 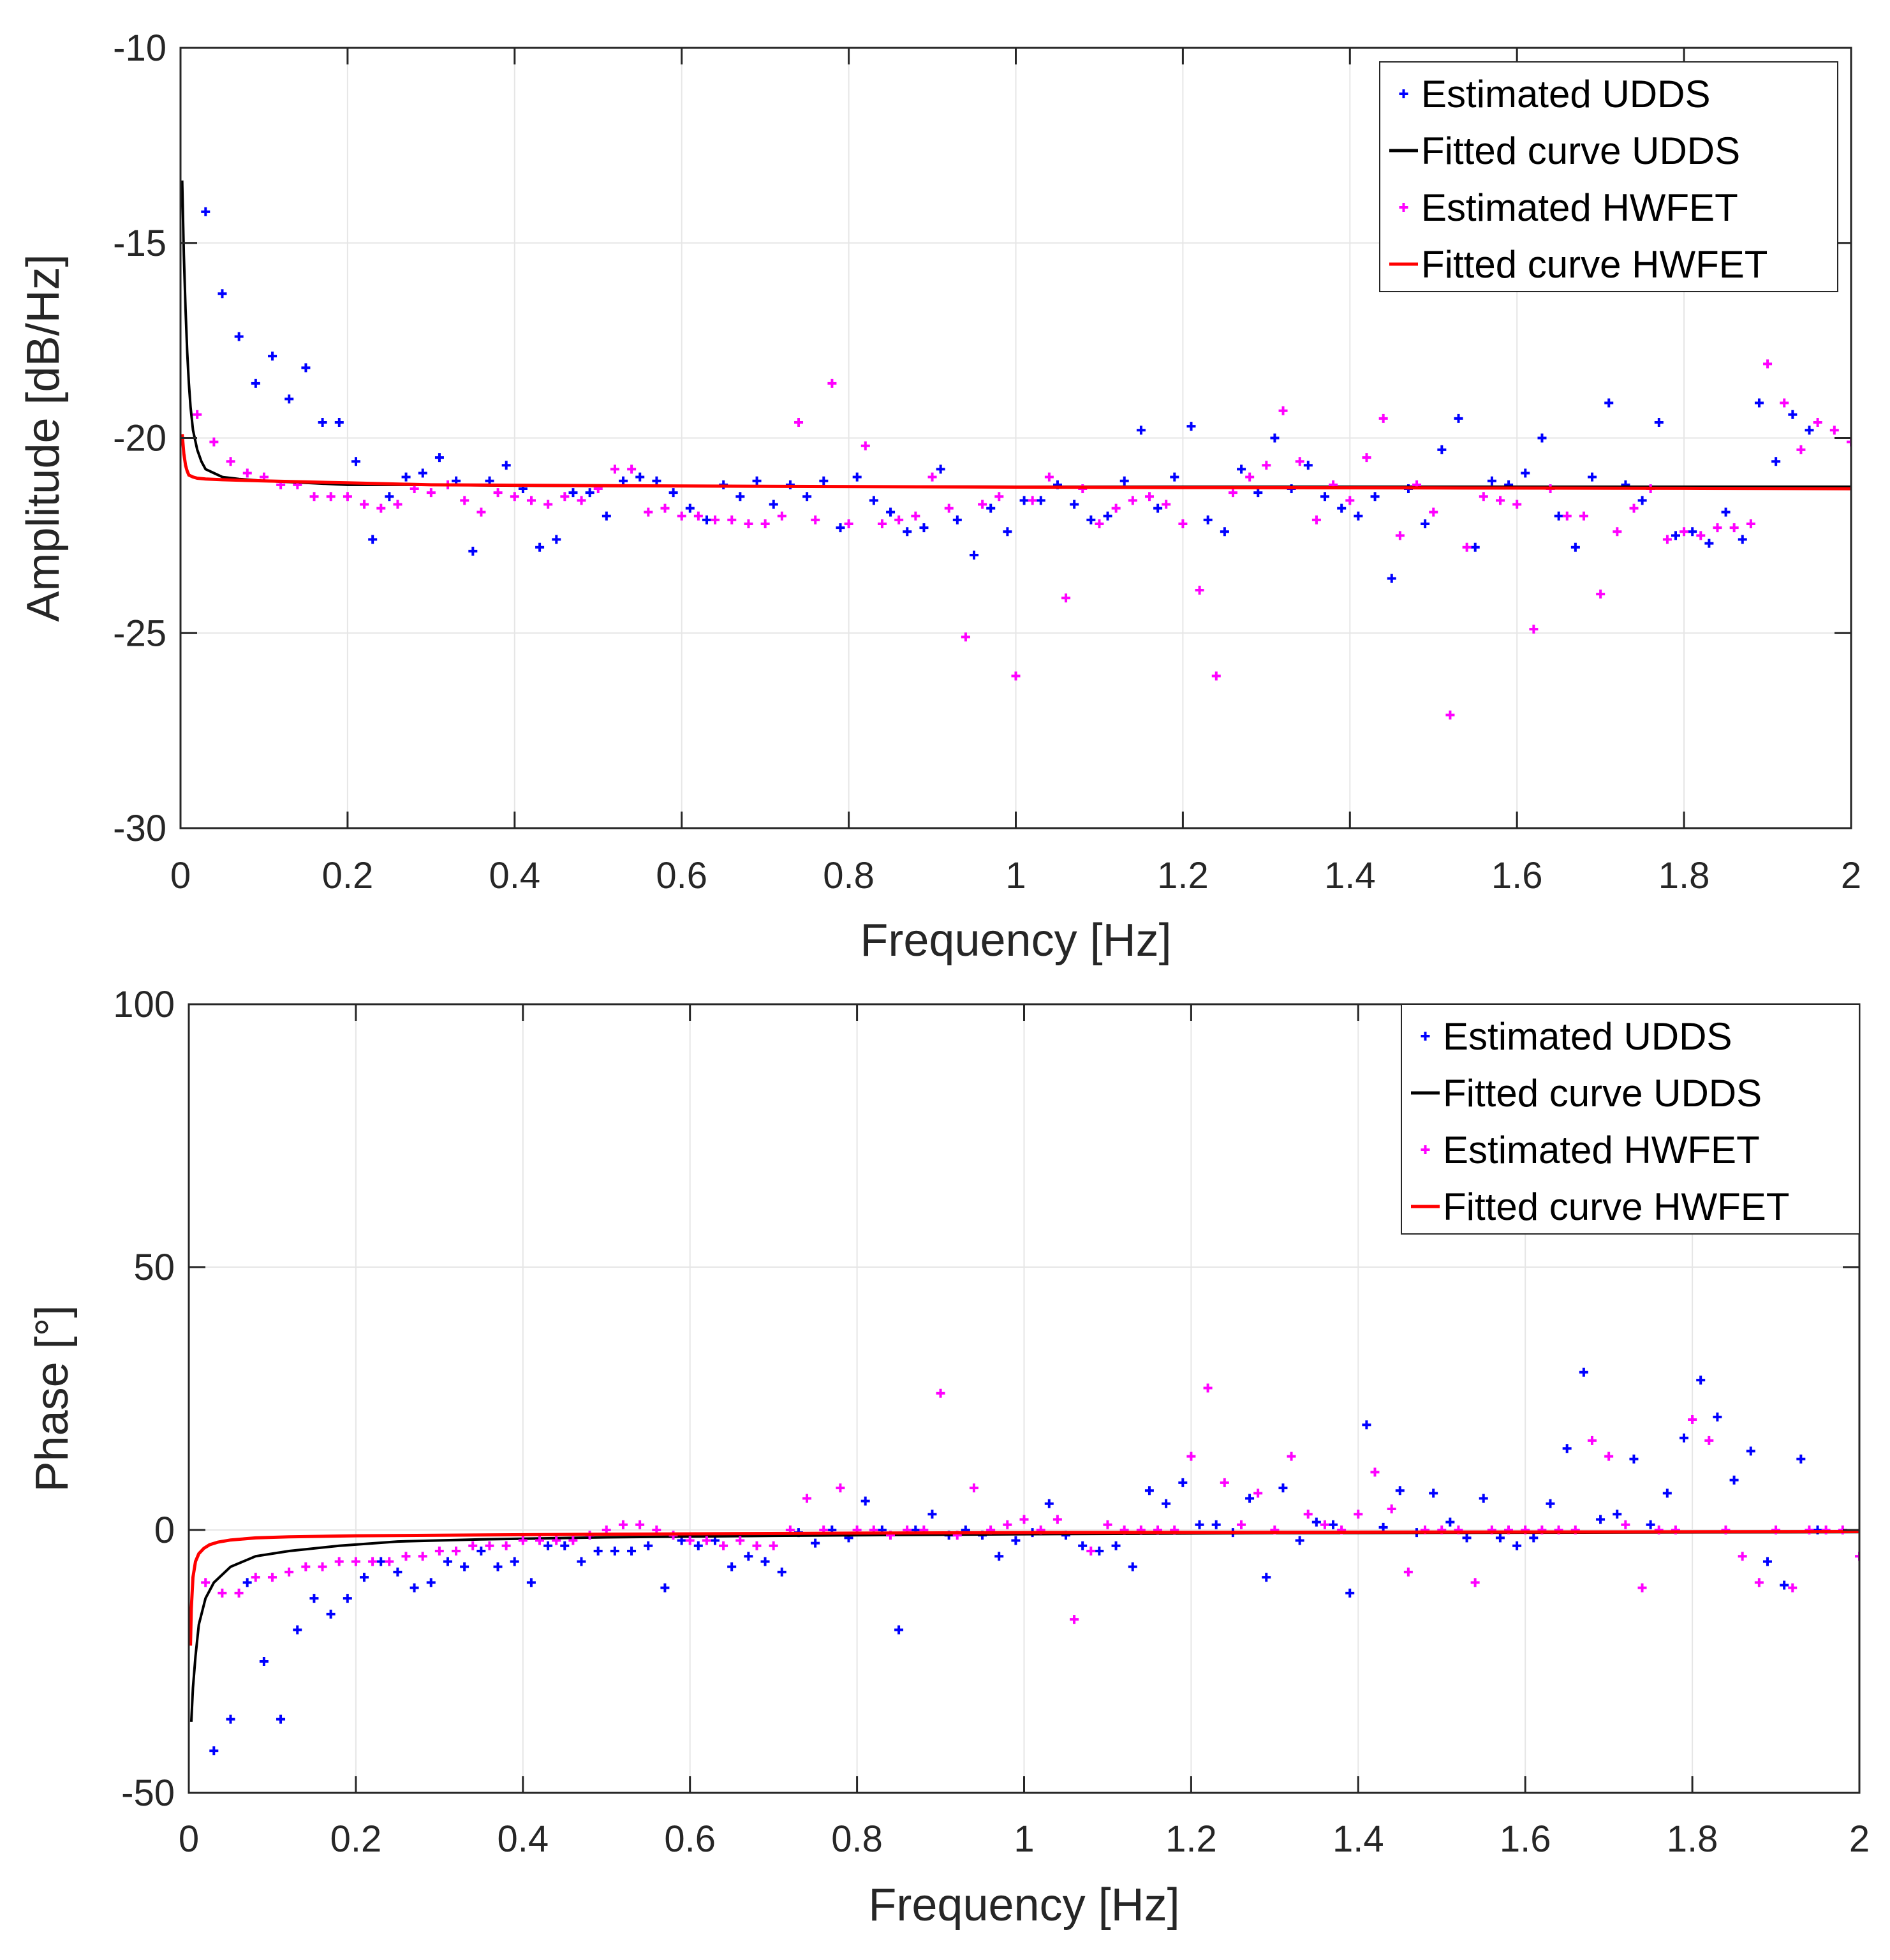 What do you see at coordinates (514, 875) in the screenshot?
I see `x-tick-label: 0.4` at bounding box center [514, 875].